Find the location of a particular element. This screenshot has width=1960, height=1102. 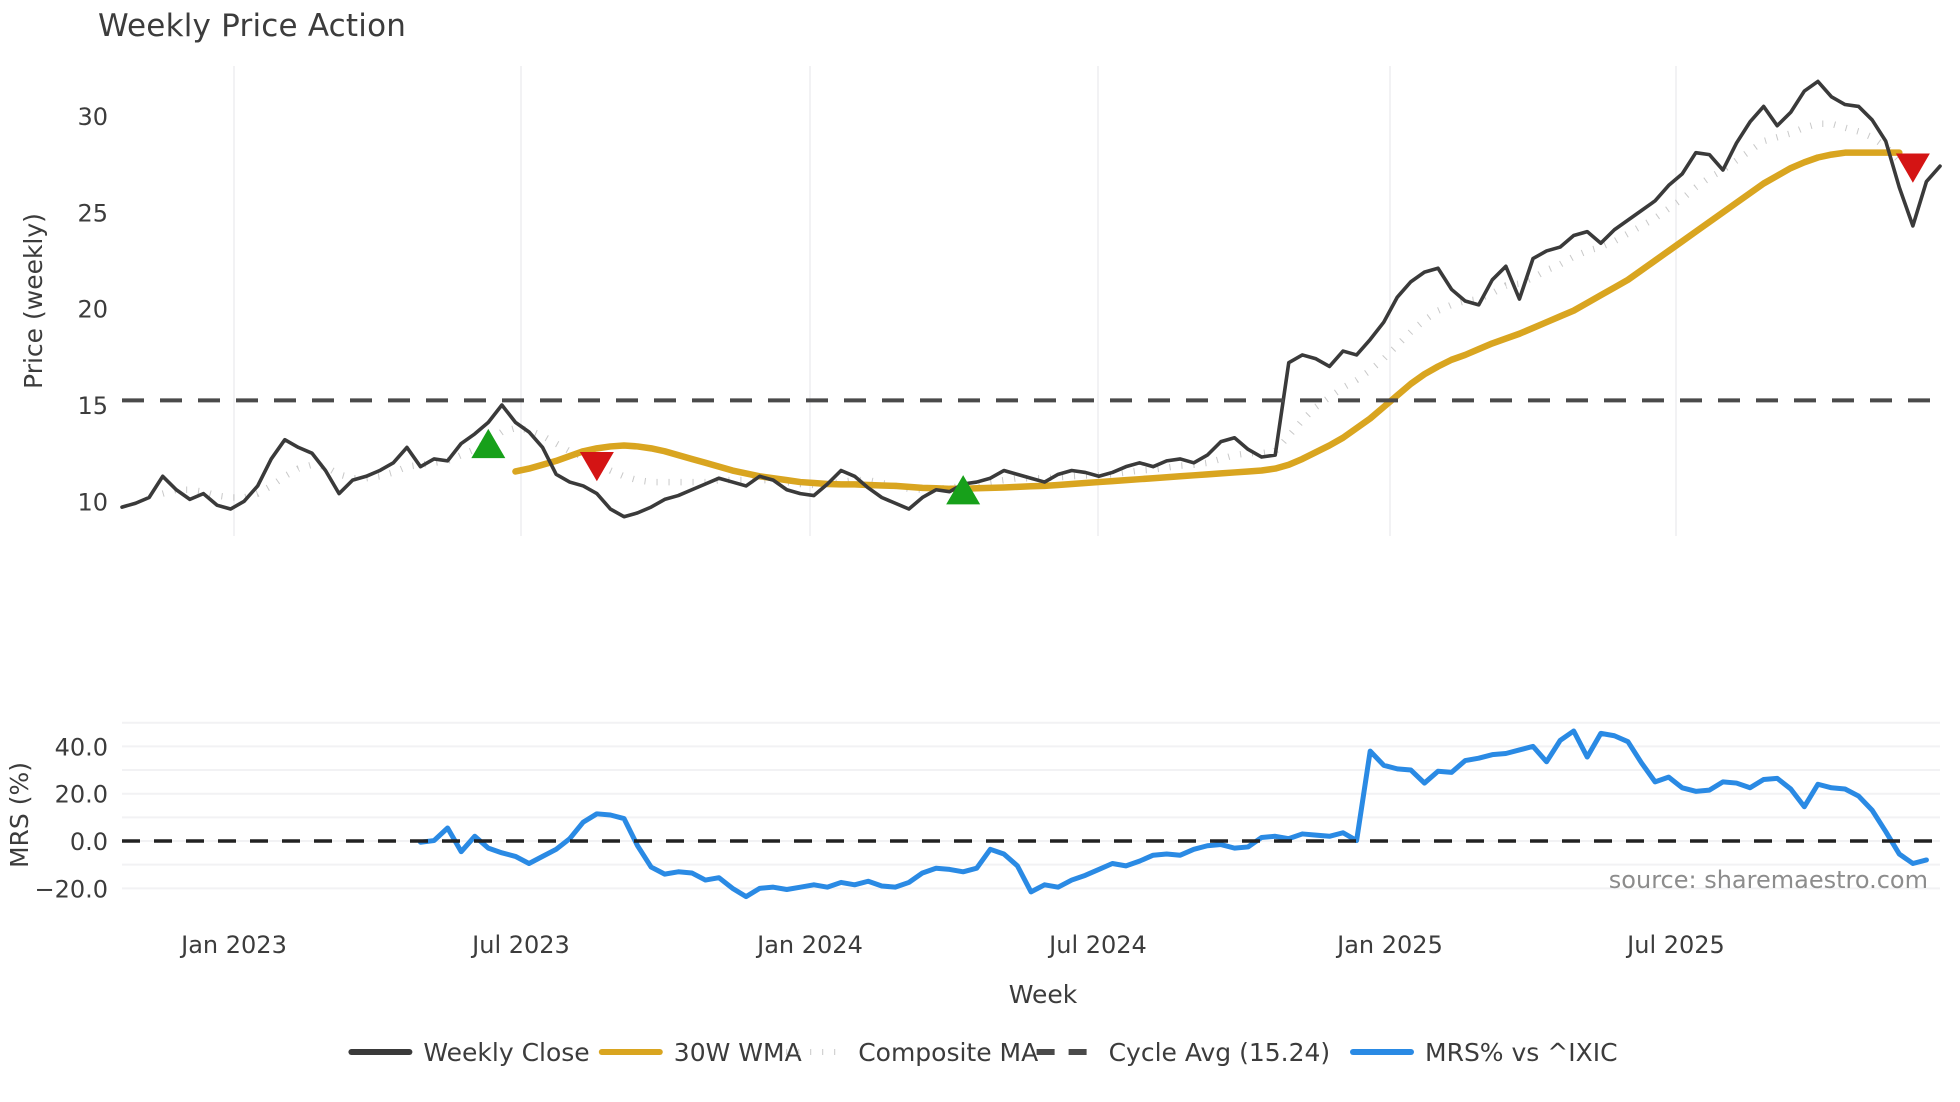

price-y-tick: 15 is located at coordinates (92, 406).